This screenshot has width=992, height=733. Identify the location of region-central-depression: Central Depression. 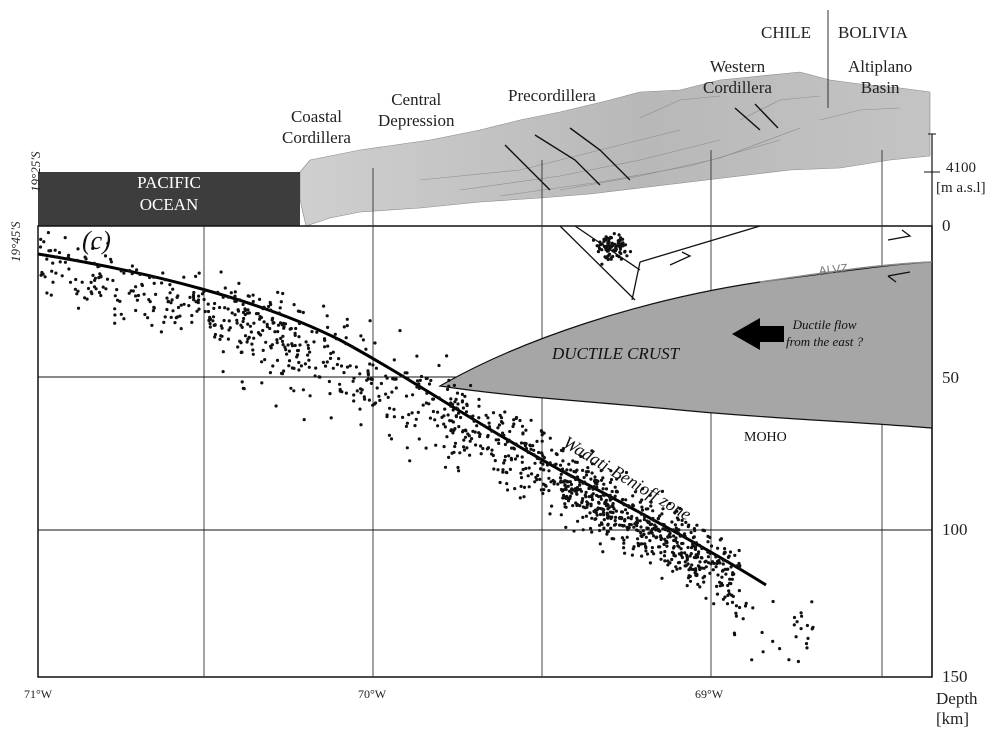
(416, 110).